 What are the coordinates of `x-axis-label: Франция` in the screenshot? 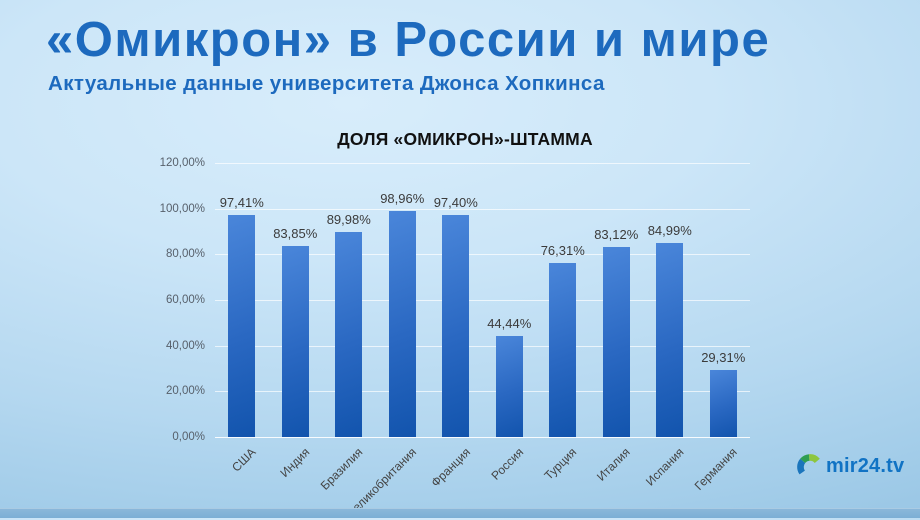 It's located at (450, 467).